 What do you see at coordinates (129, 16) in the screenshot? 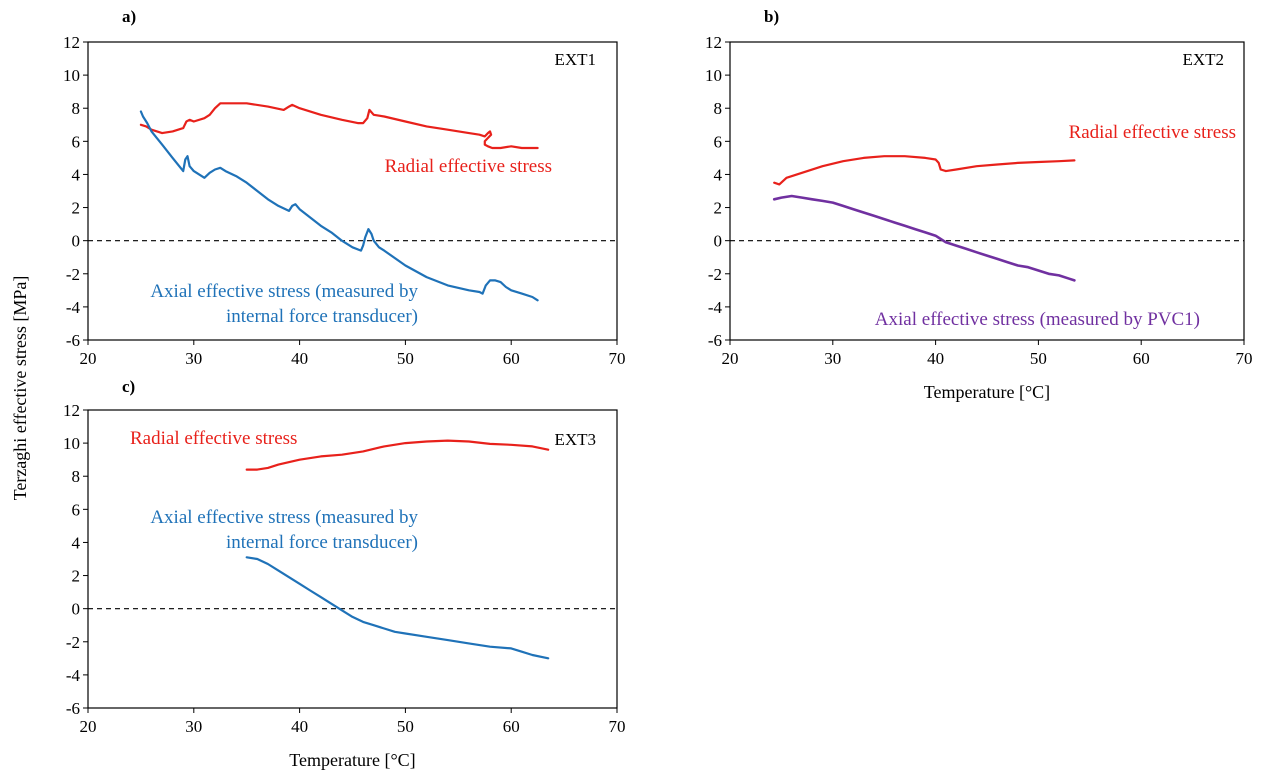
I see `panel-label: a)` at bounding box center [129, 16].